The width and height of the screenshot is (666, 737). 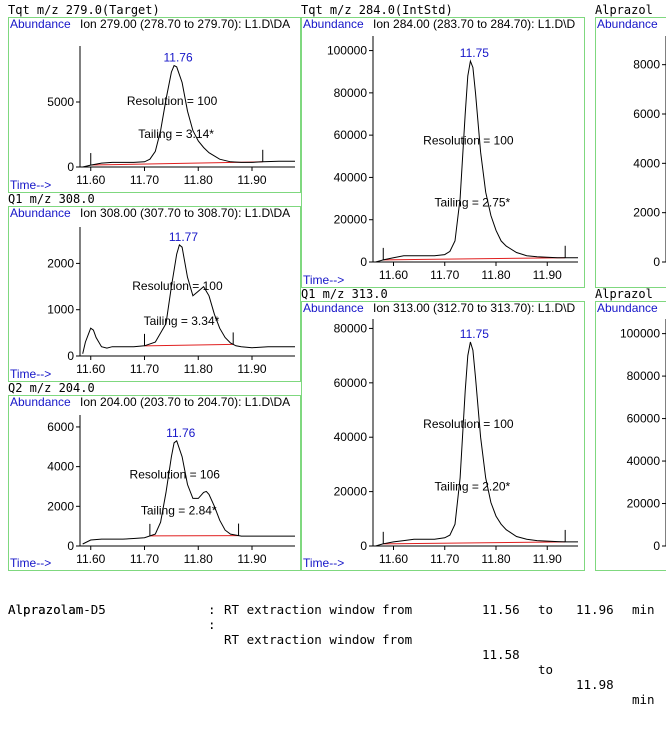 I want to click on ion-header: Ion 284.00 (283.70 to 284.70): L1.D\D, so click(x=474, y=24).